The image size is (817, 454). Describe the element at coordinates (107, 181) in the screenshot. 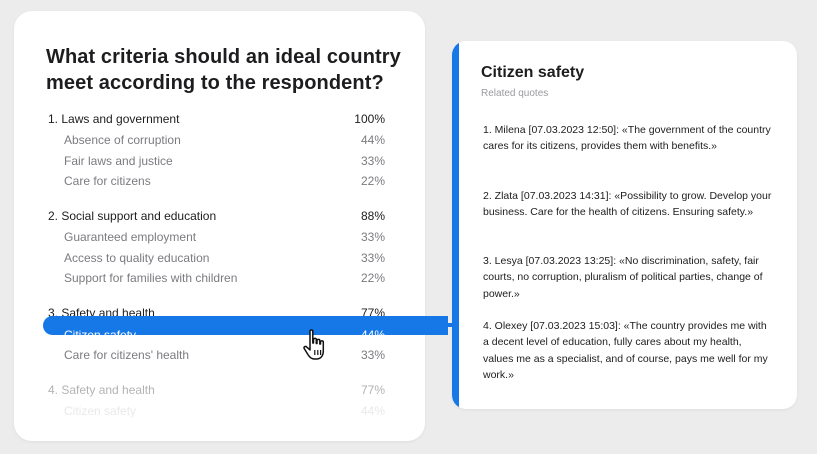

I see `criterion-label: Care for citizens` at that location.